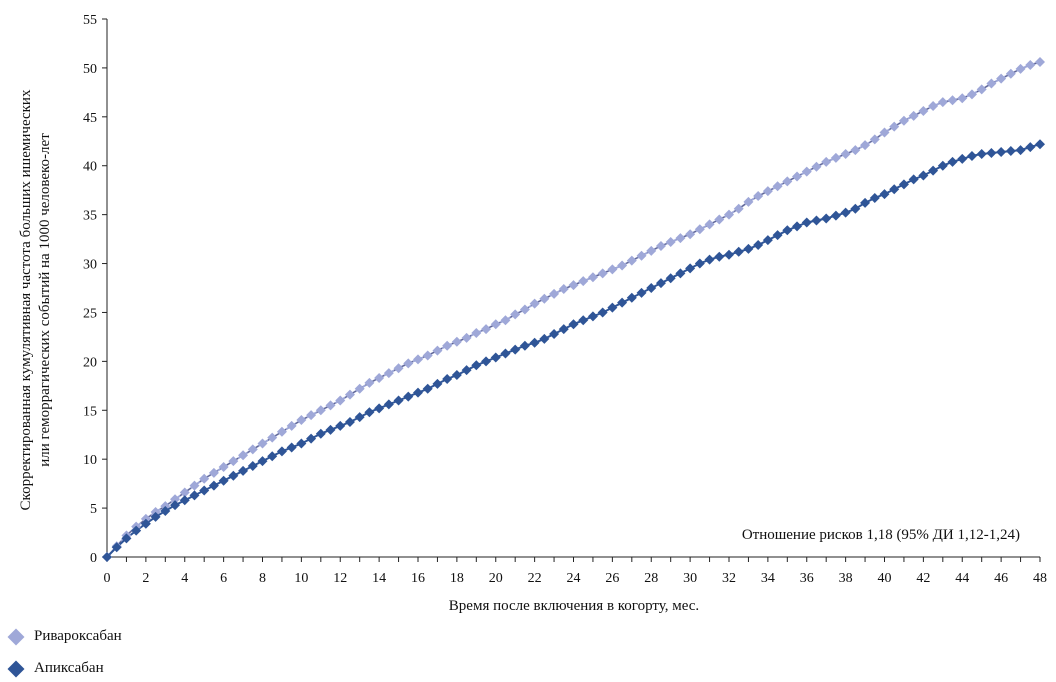  Describe the element at coordinates (16, 668) in the screenshot. I see `legend-marker-apixaban` at that location.